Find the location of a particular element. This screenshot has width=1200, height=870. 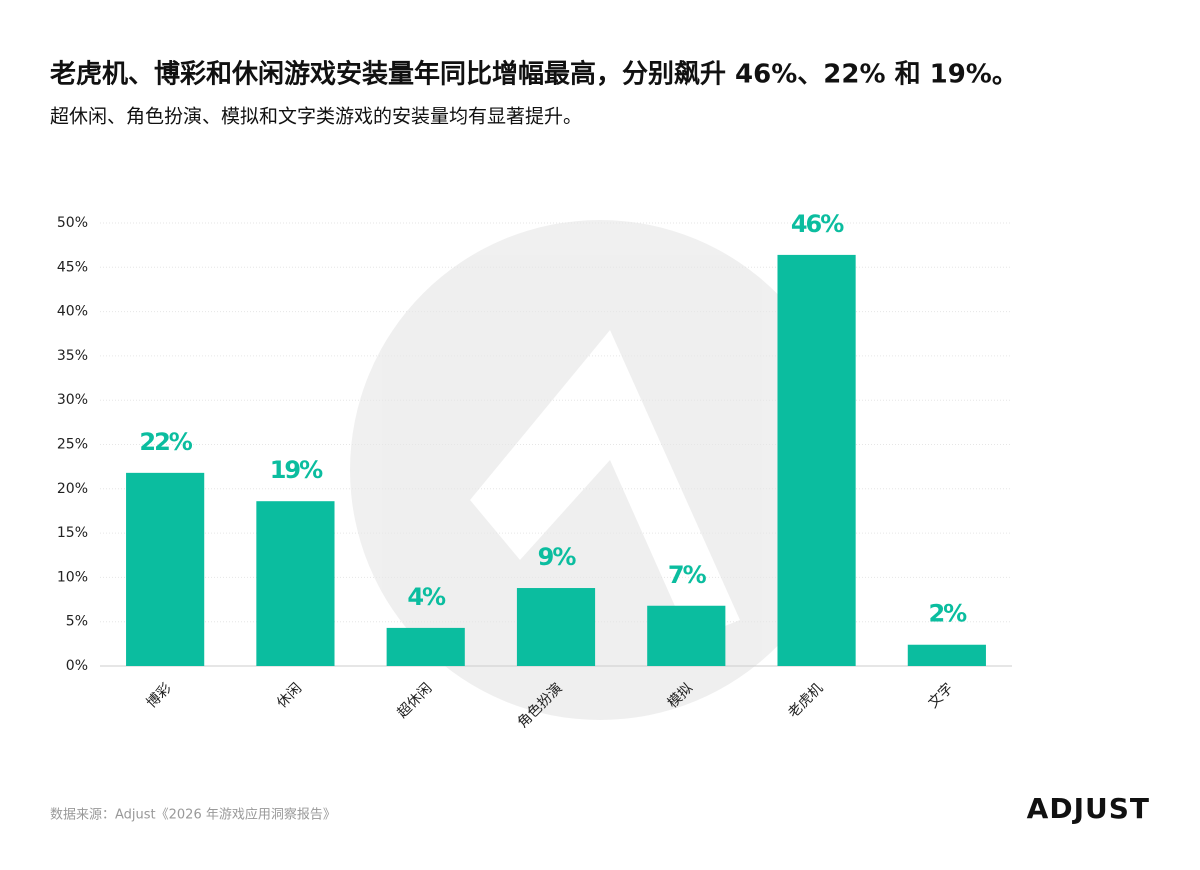

chart-subtitle: 超休闲、角色扮演、模拟和文字类游戏的安装量均有显著提升。 is located at coordinates (316, 117).